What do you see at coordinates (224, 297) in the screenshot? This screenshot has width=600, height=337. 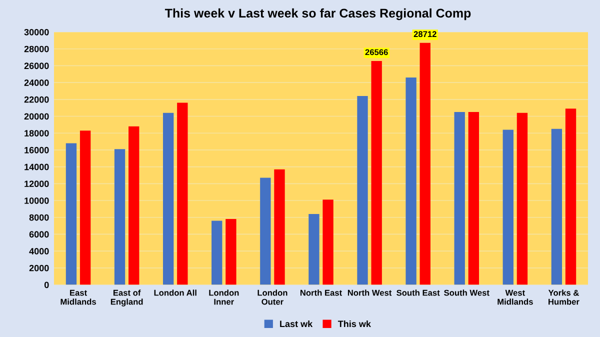 I see `x-tick-label: London Inner` at bounding box center [224, 297].